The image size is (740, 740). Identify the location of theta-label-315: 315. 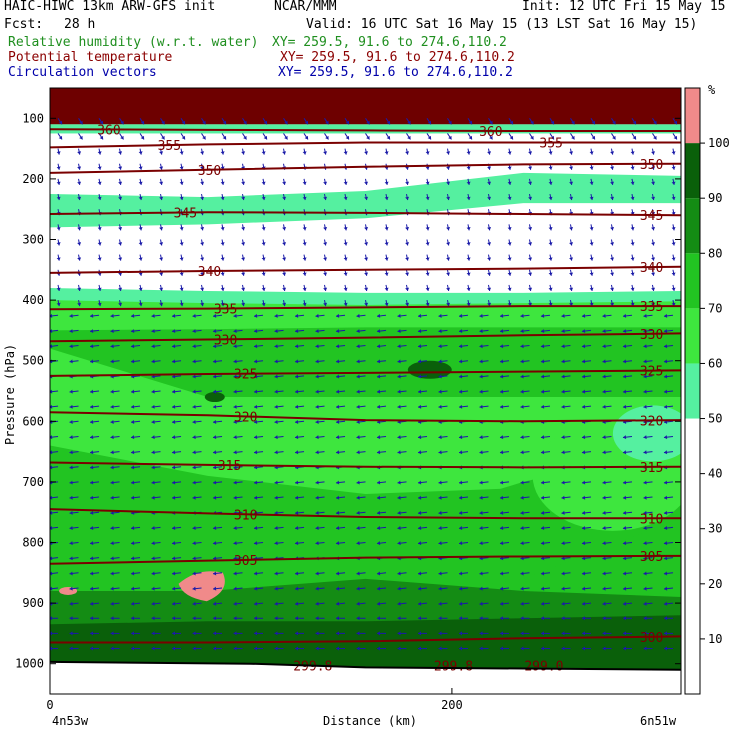
(651, 468).